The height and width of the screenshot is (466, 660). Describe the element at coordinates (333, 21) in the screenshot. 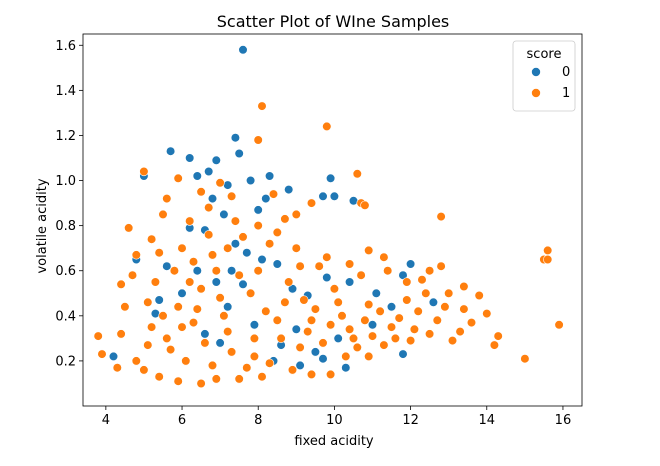

I see `chart-title: Scatter Plot of WIne Samples` at that location.